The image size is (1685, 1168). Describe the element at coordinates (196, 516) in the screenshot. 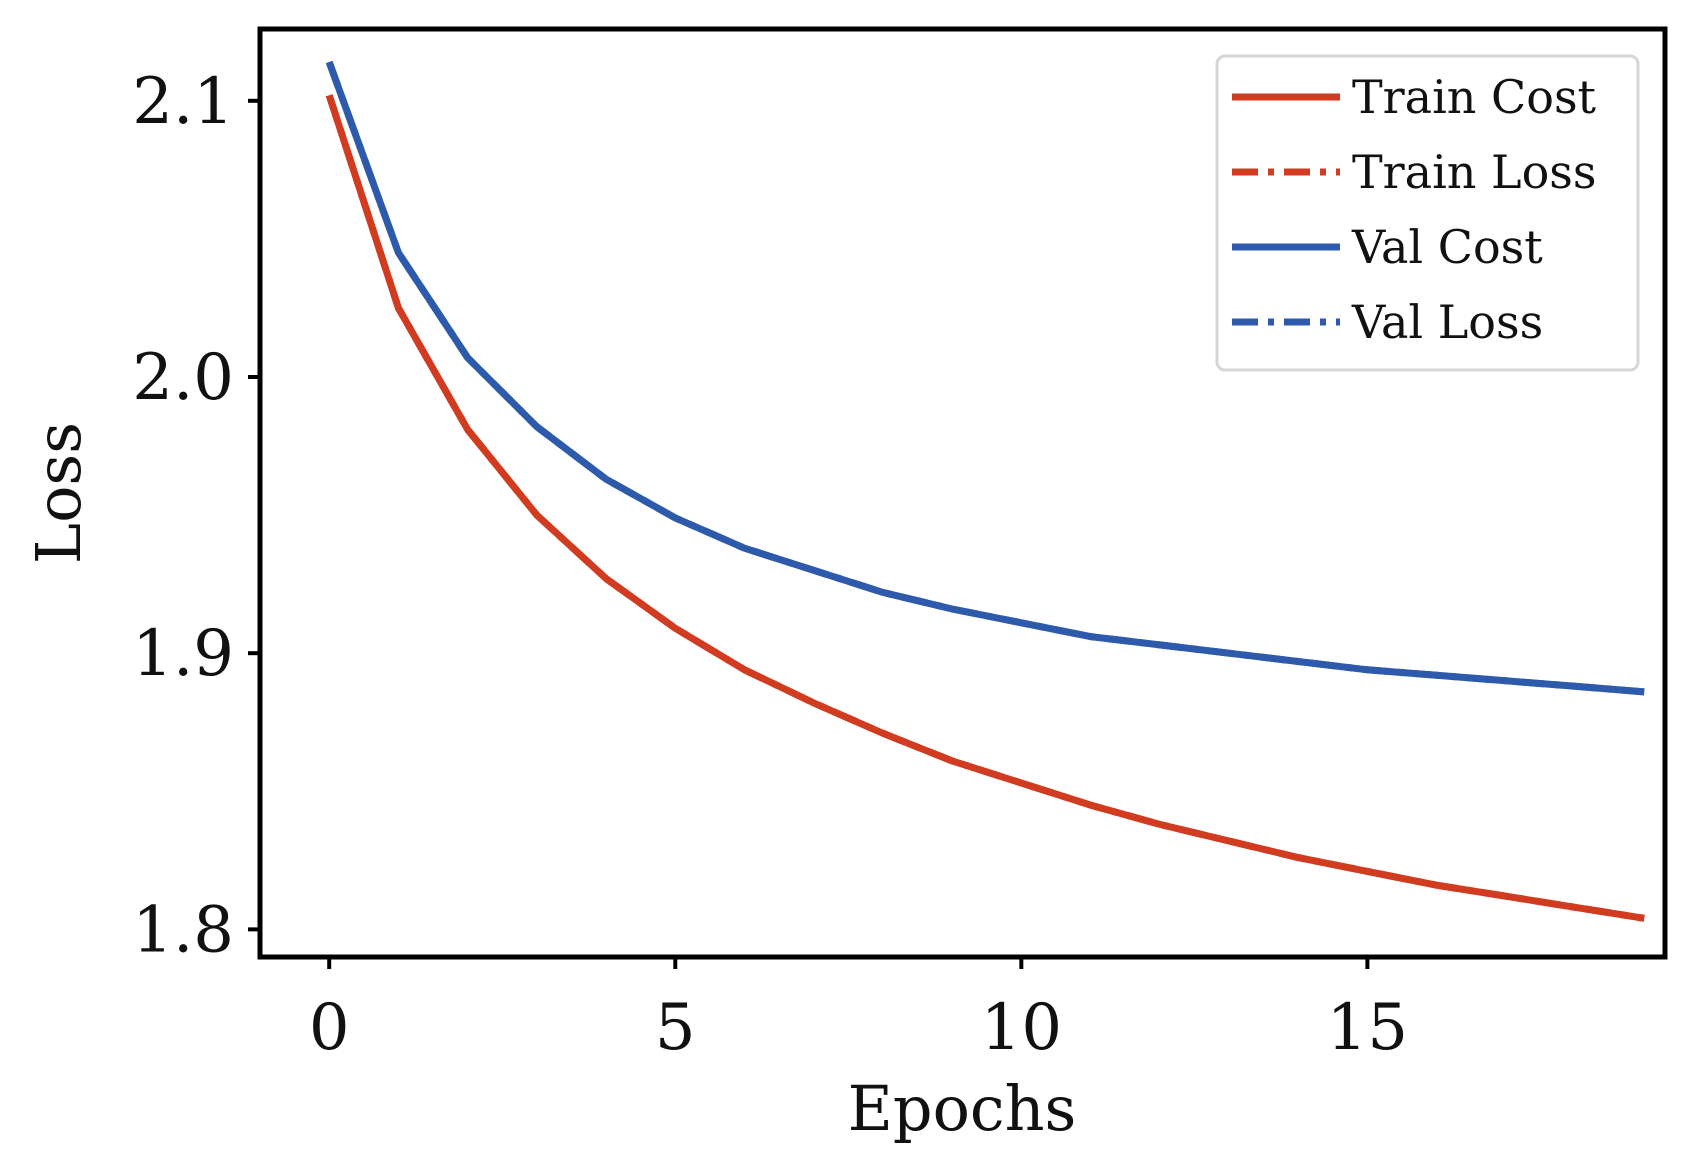

I see `y-axis-ticks: 1.8 1.9 2.0 2.1` at that location.